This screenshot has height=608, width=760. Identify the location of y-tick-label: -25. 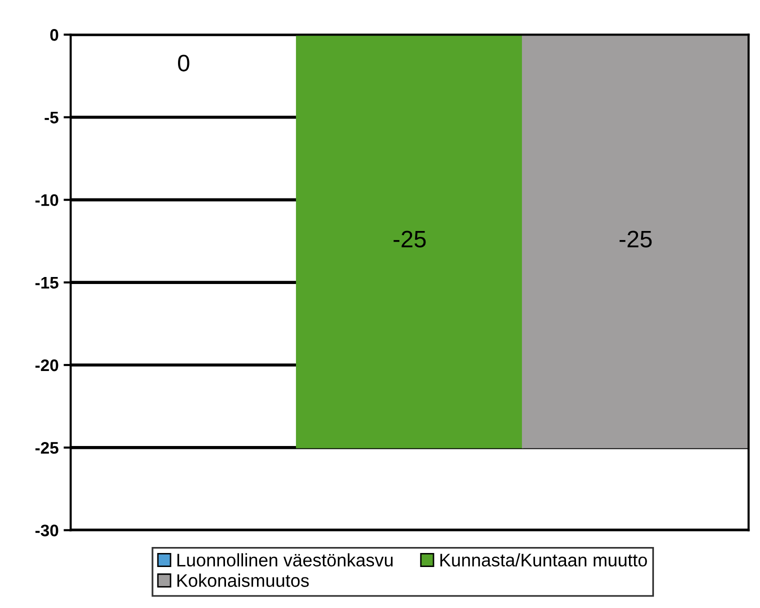
(46, 448).